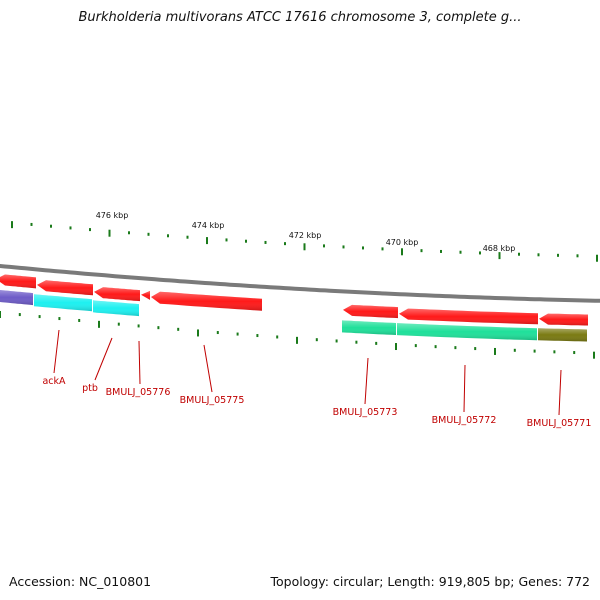 The height and width of the screenshot is (600, 600). Describe the element at coordinates (297, 335) in the screenshot. I see `inner-tick-marks` at that location.